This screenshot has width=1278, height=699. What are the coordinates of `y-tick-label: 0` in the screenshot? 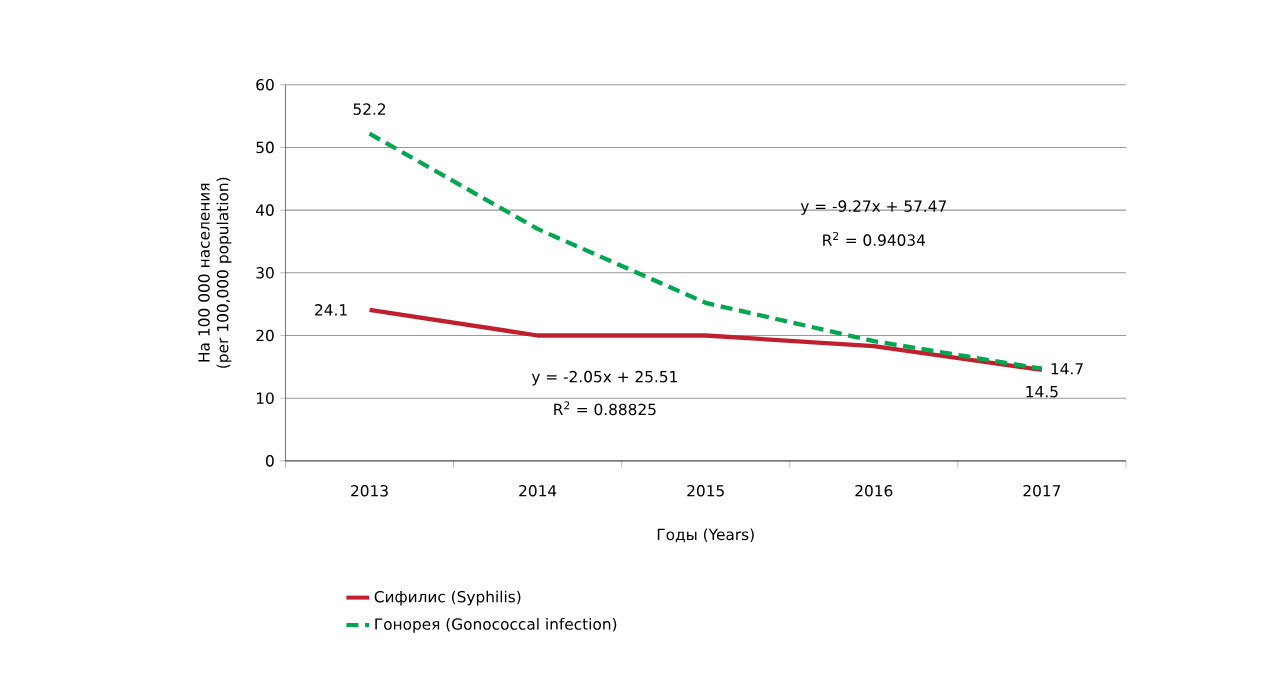 It's located at (270, 461).